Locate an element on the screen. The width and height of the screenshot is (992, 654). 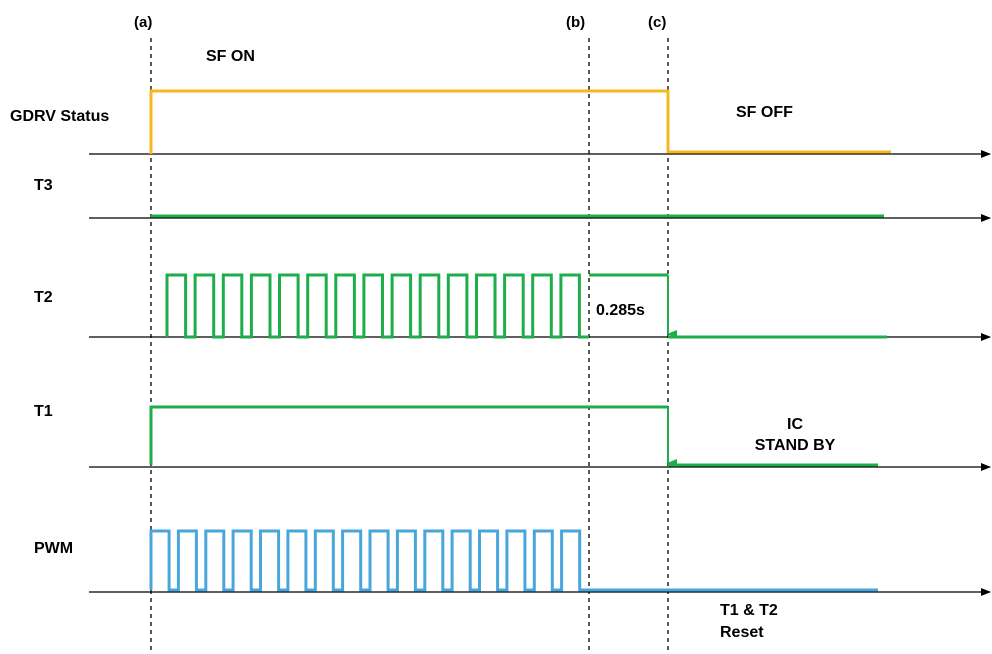
sf-off-label: SF OFF is located at coordinates (764, 112).